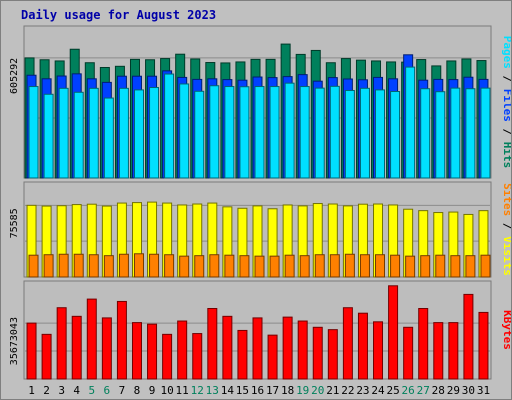 The width and height of the screenshot is (512, 400). Describe the element at coordinates (122, 390) in the screenshot. I see `x-tick-label: 7` at that location.